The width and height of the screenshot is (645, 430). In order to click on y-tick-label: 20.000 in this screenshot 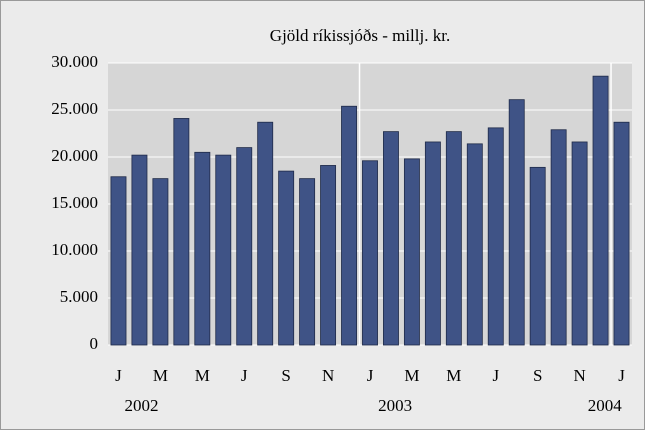, I will do `click(74, 155)`.